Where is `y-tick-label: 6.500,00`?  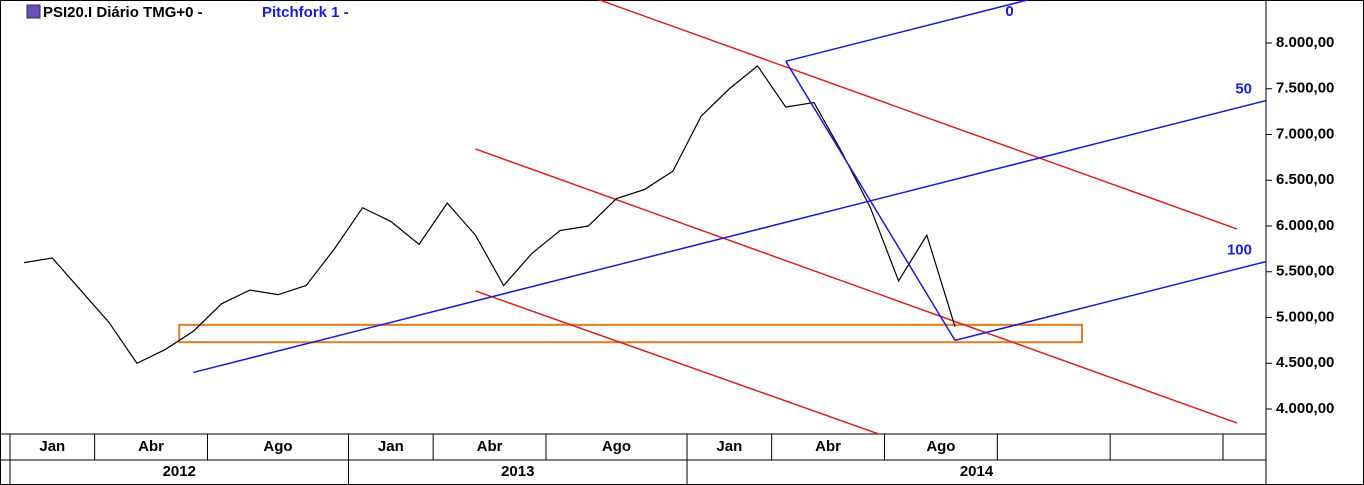
y-tick-label: 6.500,00 is located at coordinates (1305, 179).